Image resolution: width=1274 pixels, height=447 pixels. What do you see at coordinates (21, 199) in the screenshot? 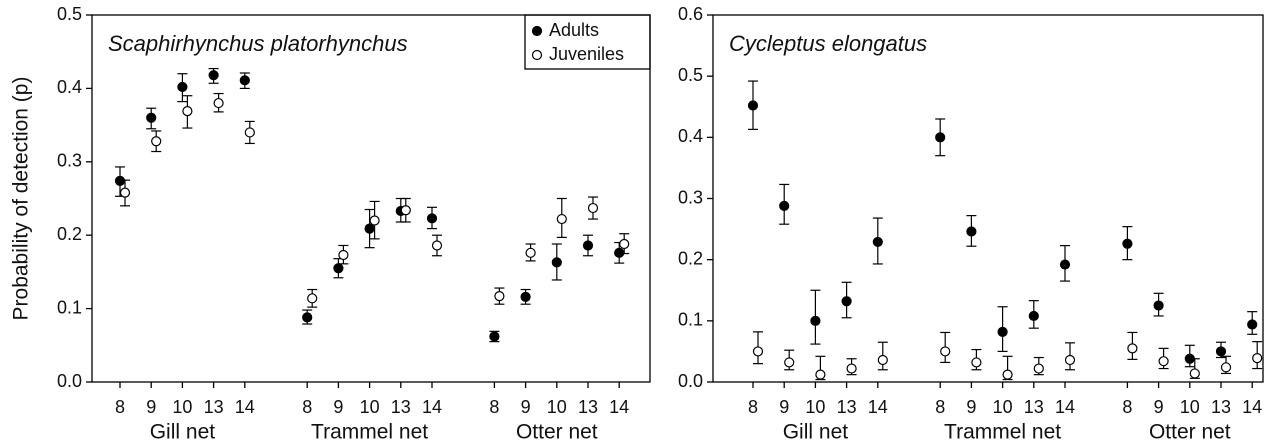
I see `y-axis-label: Probability of detection (p)` at bounding box center [21, 199].